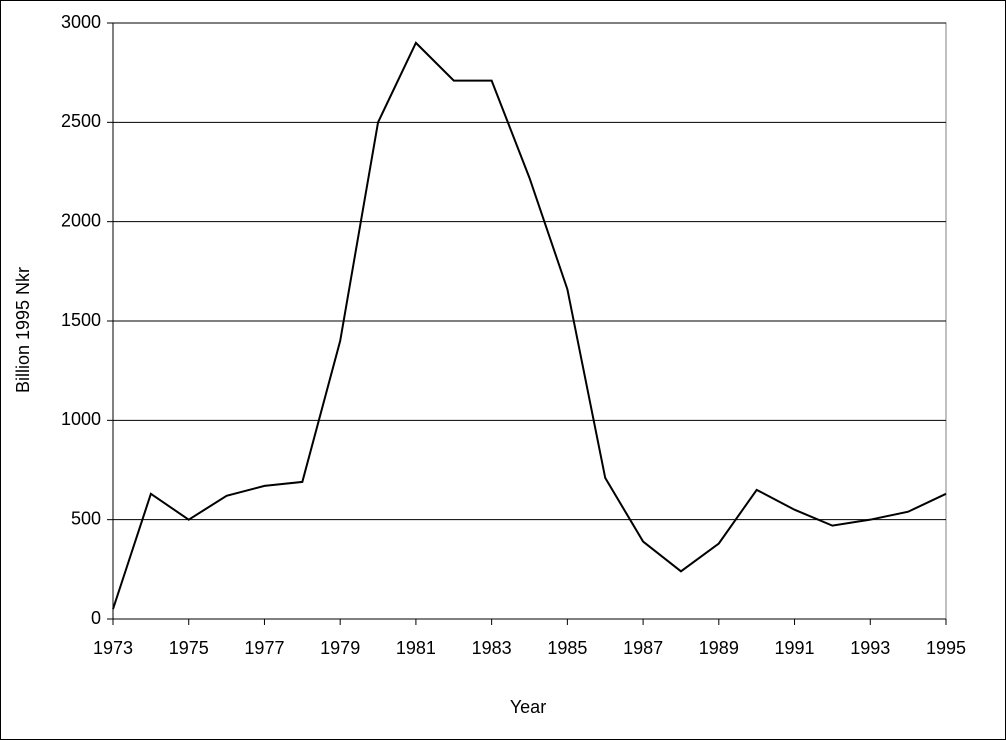 The height and width of the screenshot is (740, 1006). I want to click on x-axis-label: Year, so click(528, 707).